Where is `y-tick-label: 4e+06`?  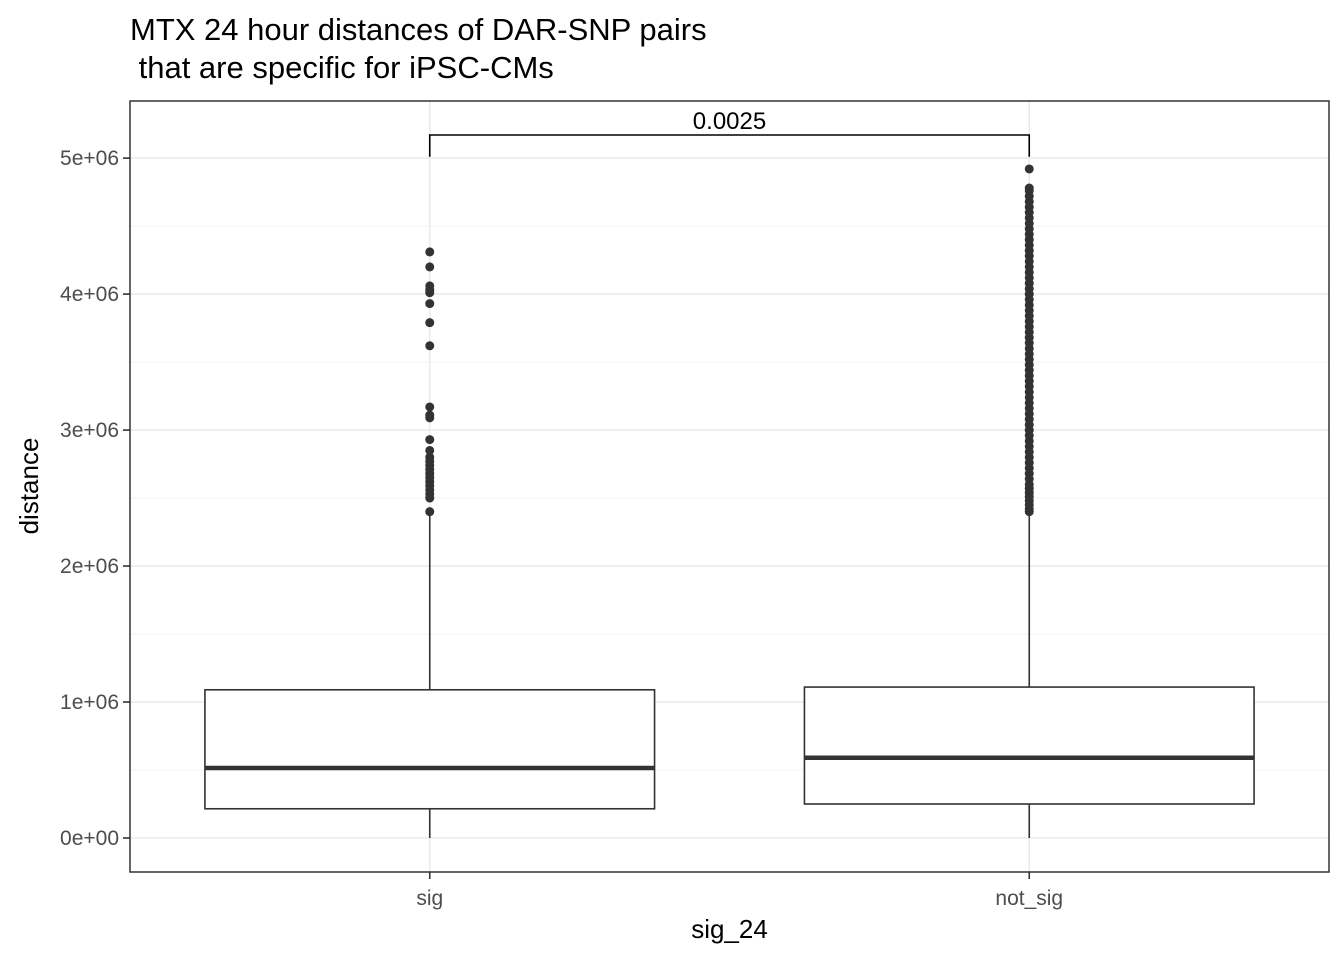 y-tick-label: 4e+06 is located at coordinates (89, 294).